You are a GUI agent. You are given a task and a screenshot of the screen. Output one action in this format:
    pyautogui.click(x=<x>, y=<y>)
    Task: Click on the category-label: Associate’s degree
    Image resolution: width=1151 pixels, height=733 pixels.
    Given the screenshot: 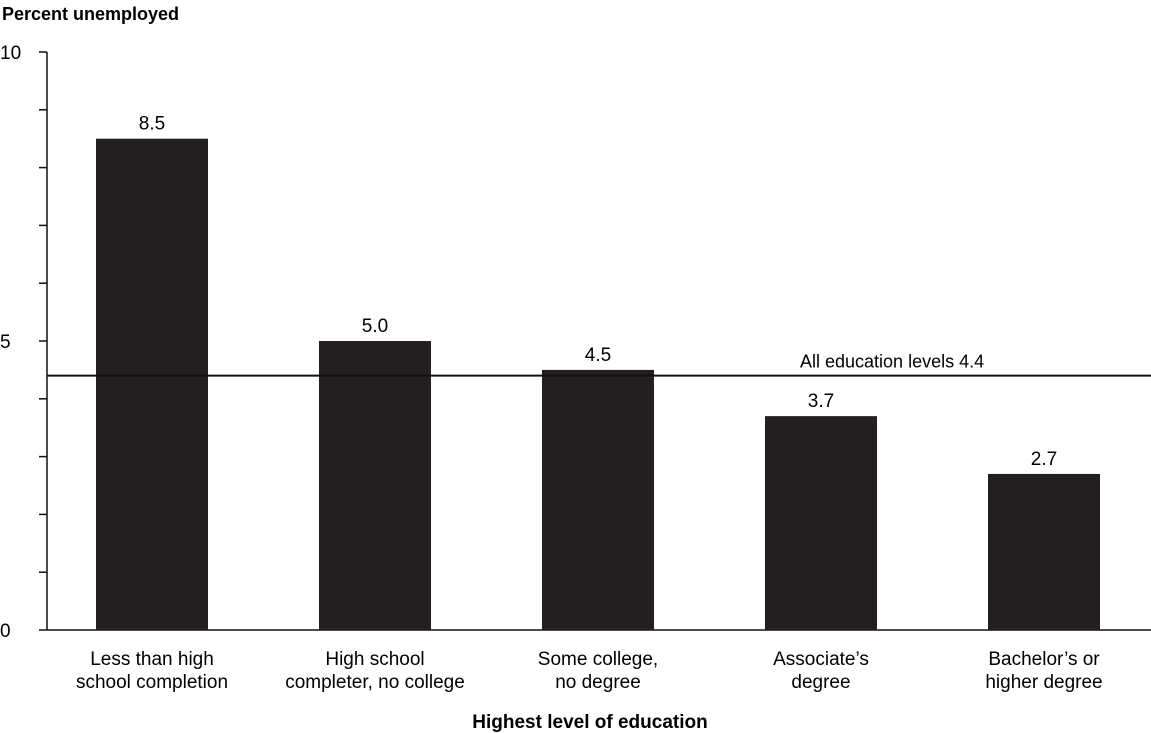 What is the action you would take?
    pyautogui.click(x=821, y=671)
    